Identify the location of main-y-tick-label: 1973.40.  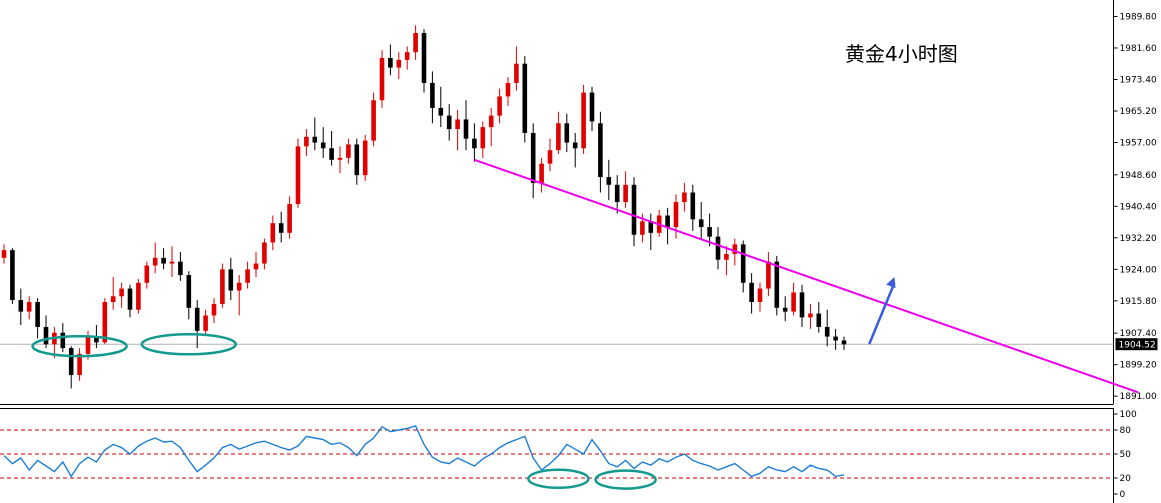
(1138, 80).